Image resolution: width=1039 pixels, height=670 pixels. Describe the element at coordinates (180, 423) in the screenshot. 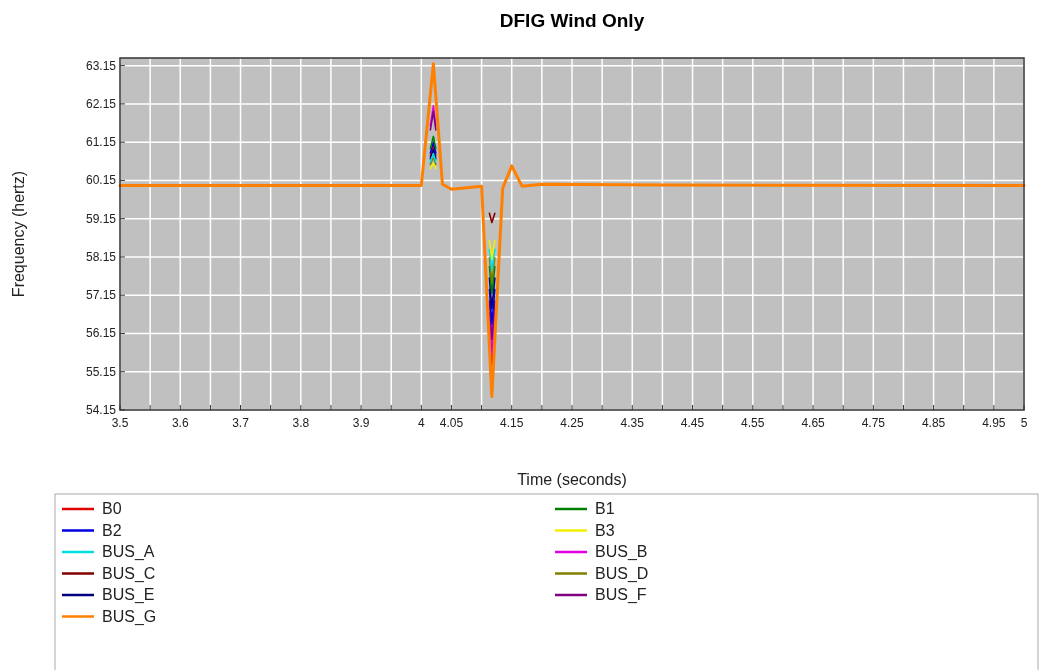

I see `x-tick-label: 3.6` at that location.